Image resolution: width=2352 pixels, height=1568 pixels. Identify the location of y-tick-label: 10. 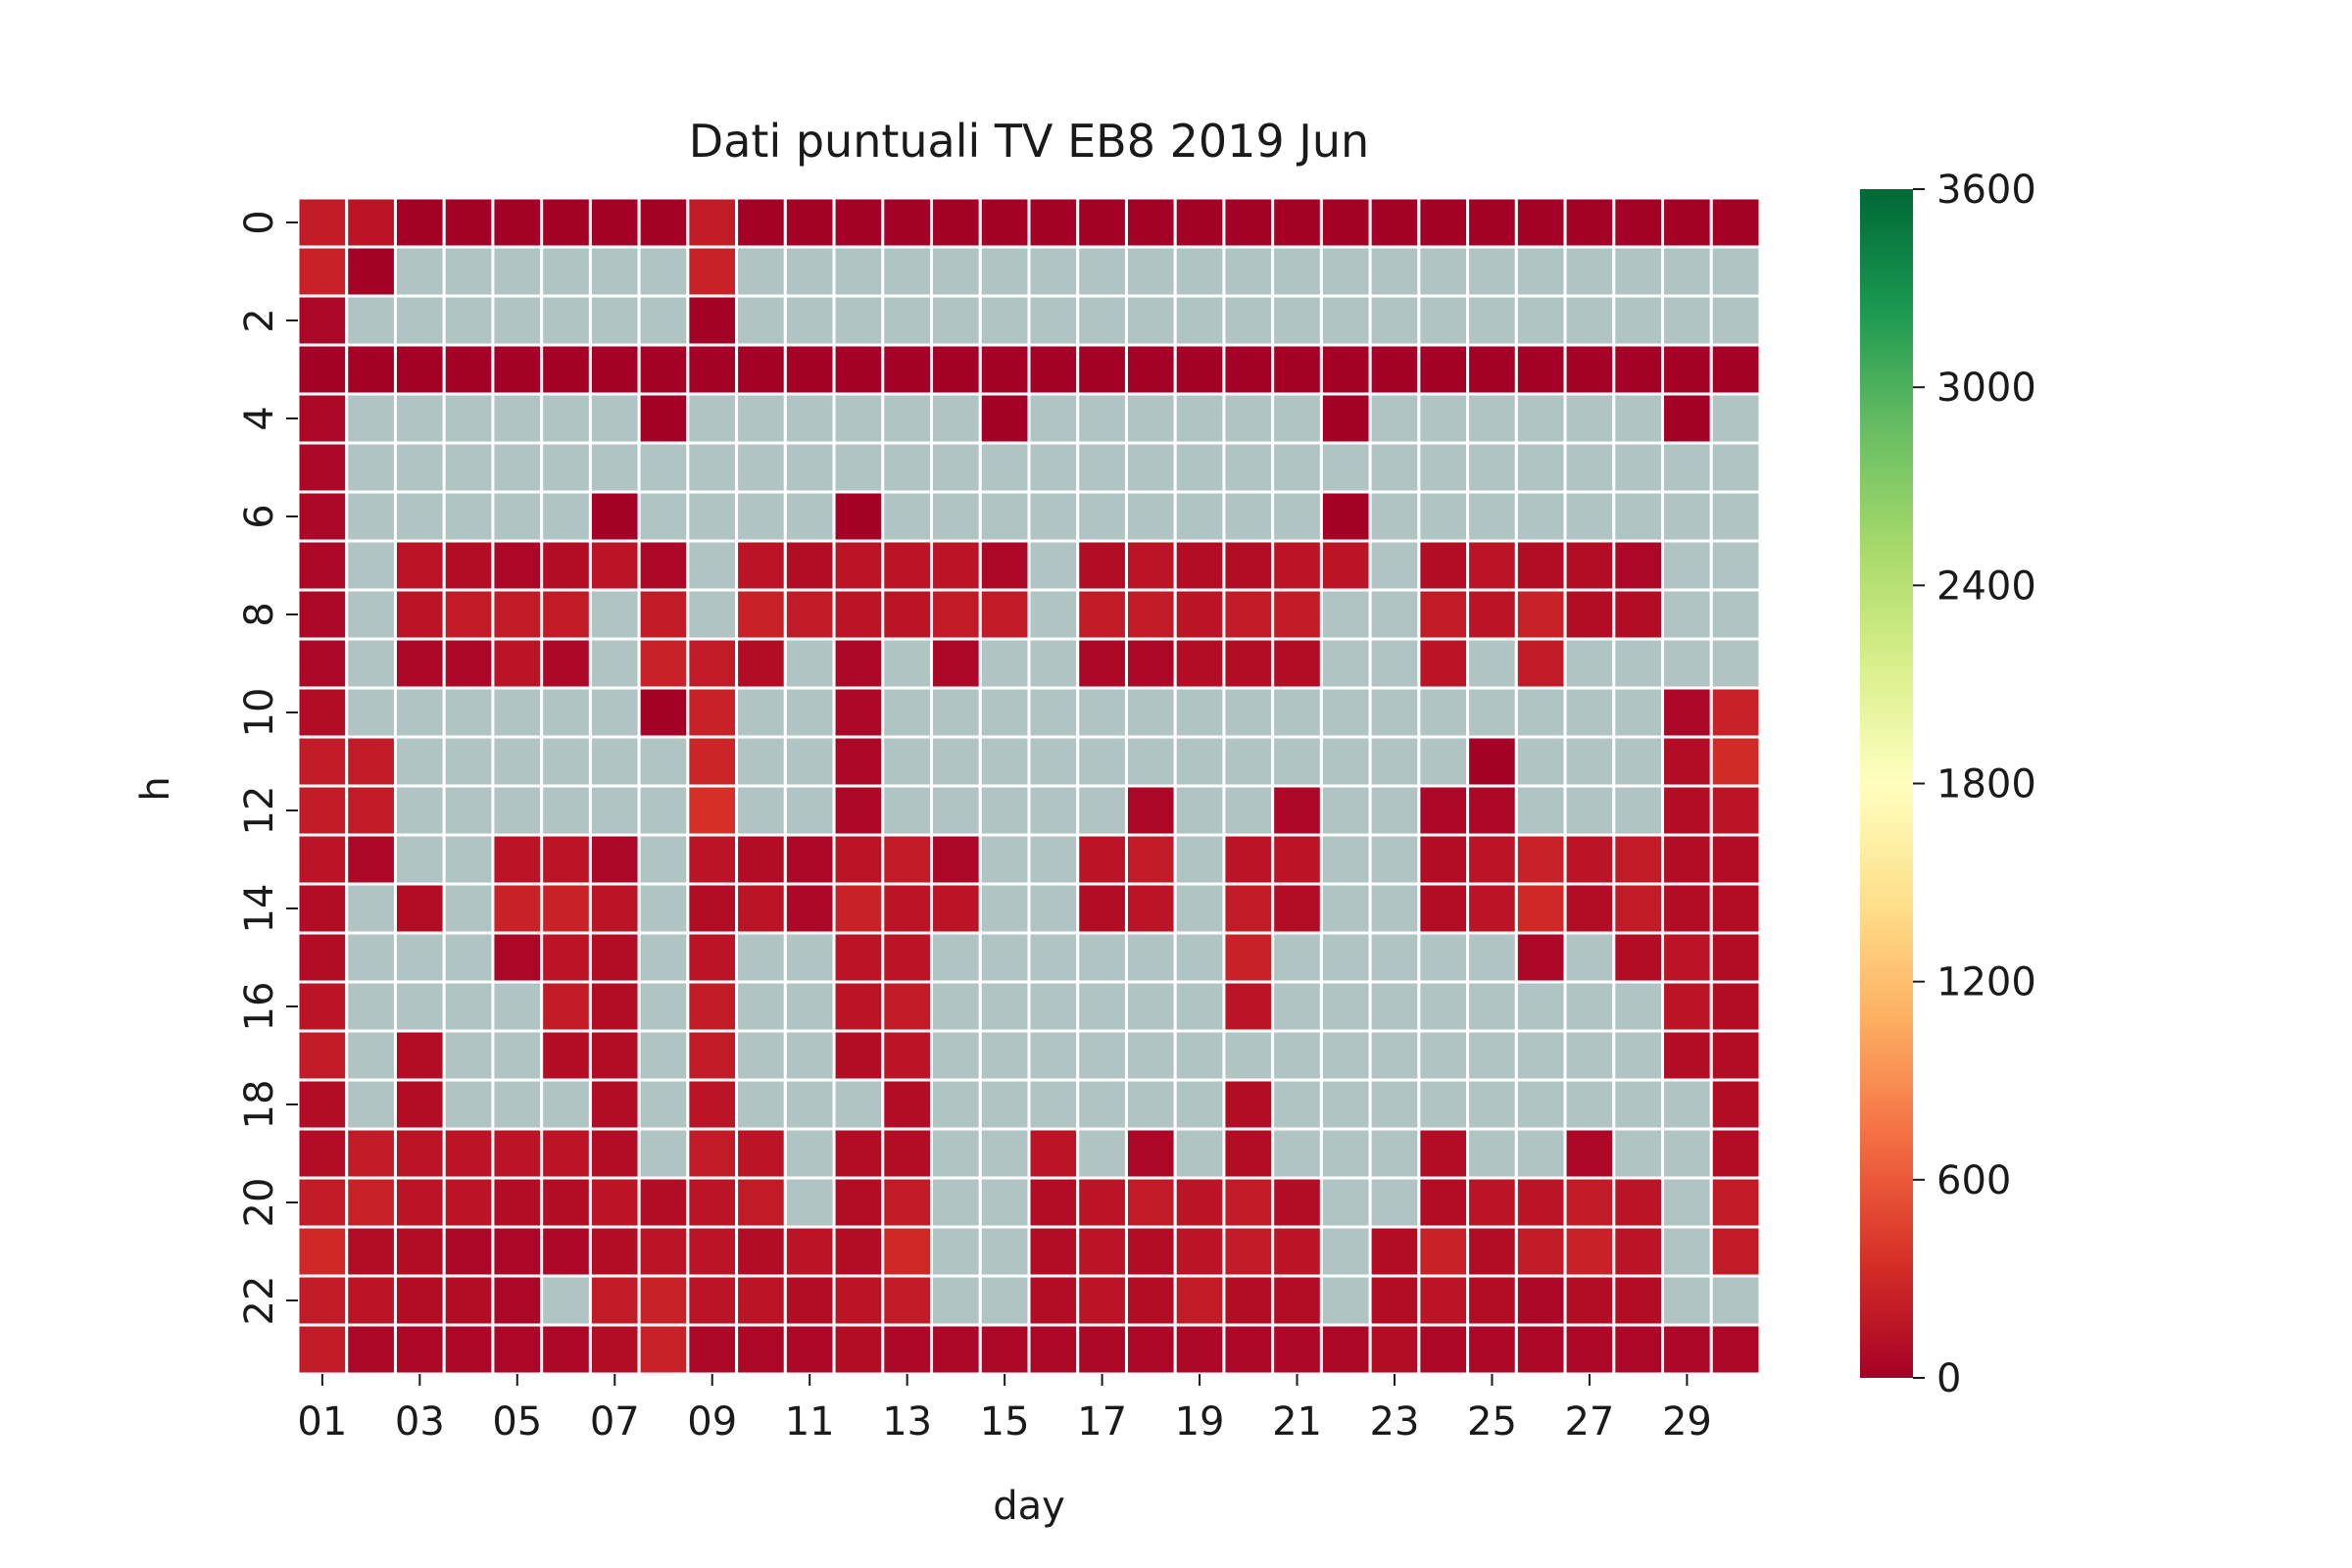
(259, 713).